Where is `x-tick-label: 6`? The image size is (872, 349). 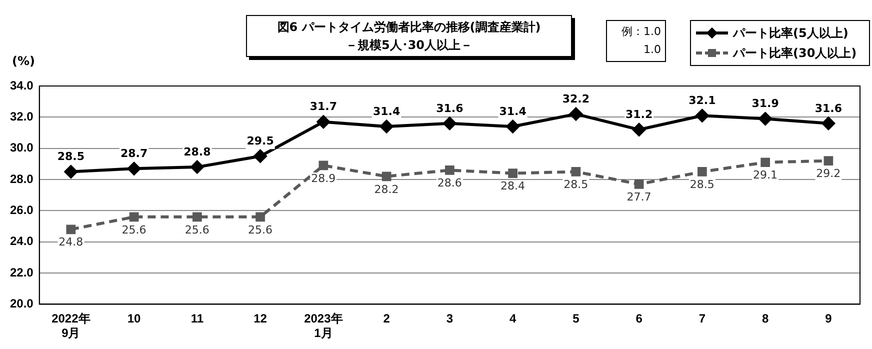
x-tick-label: 6 is located at coordinates (639, 319).